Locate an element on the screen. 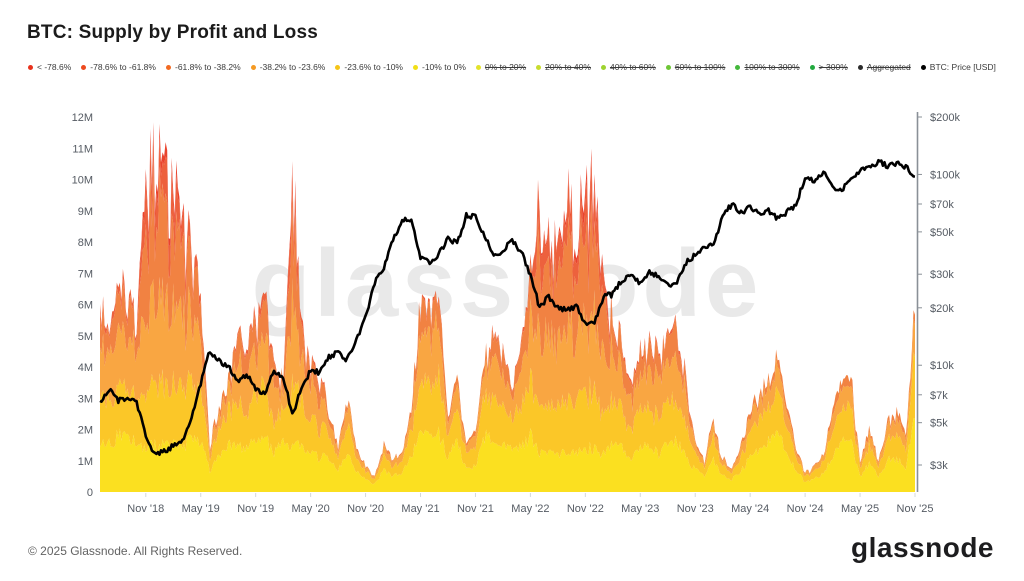  band--10% to 0% is located at coordinates (507, 454).